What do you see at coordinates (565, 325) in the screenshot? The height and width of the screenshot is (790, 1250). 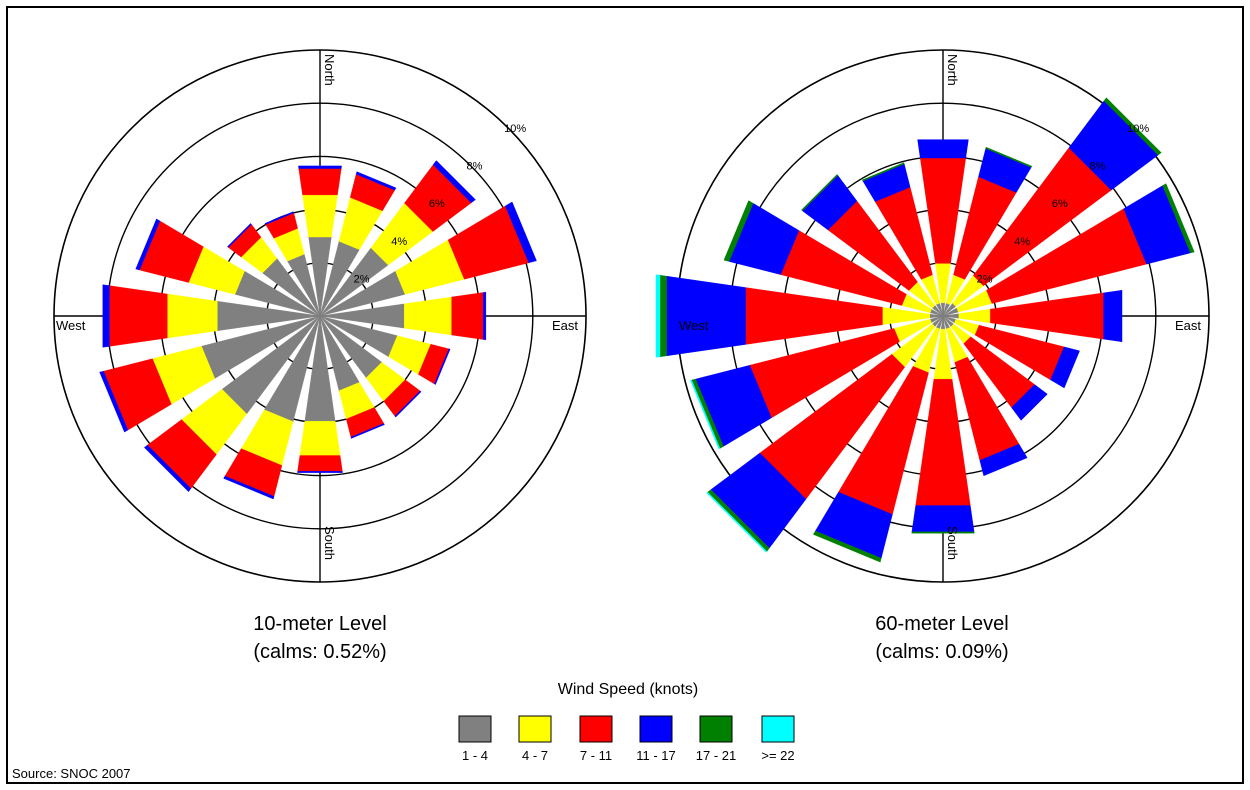 I see `label-10m-east: East` at bounding box center [565, 325].